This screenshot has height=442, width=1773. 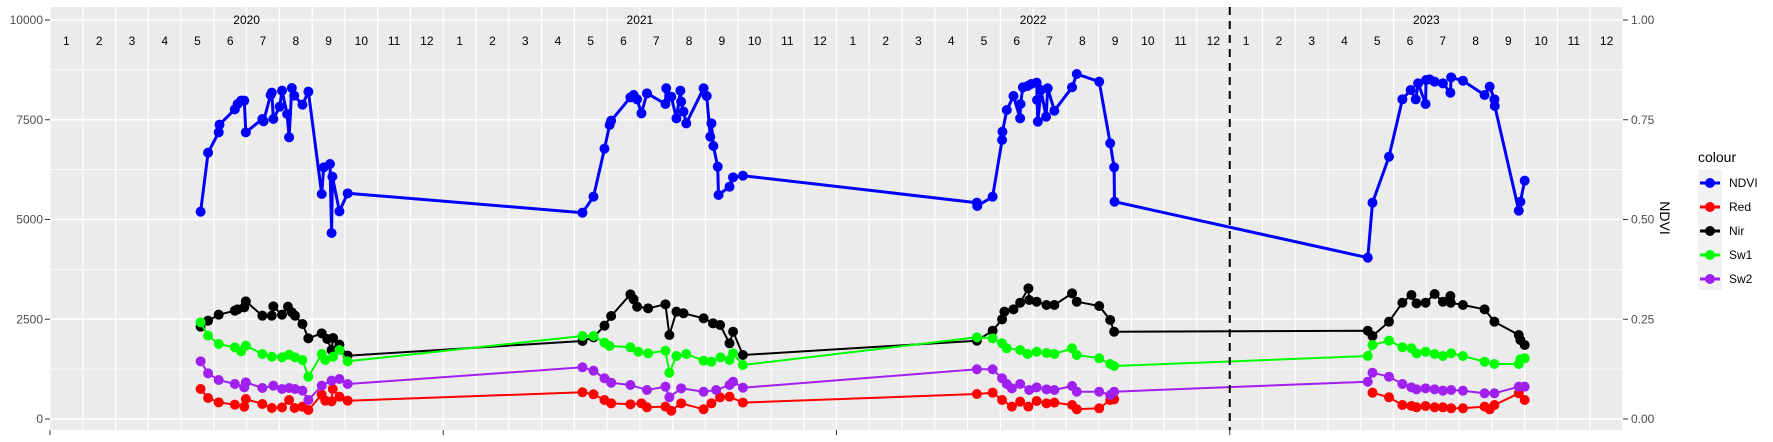 What do you see at coordinates (1728, 219) in the screenshot?
I see `legend: colour NDVI Red Nir Sw1 Sw2` at bounding box center [1728, 219].